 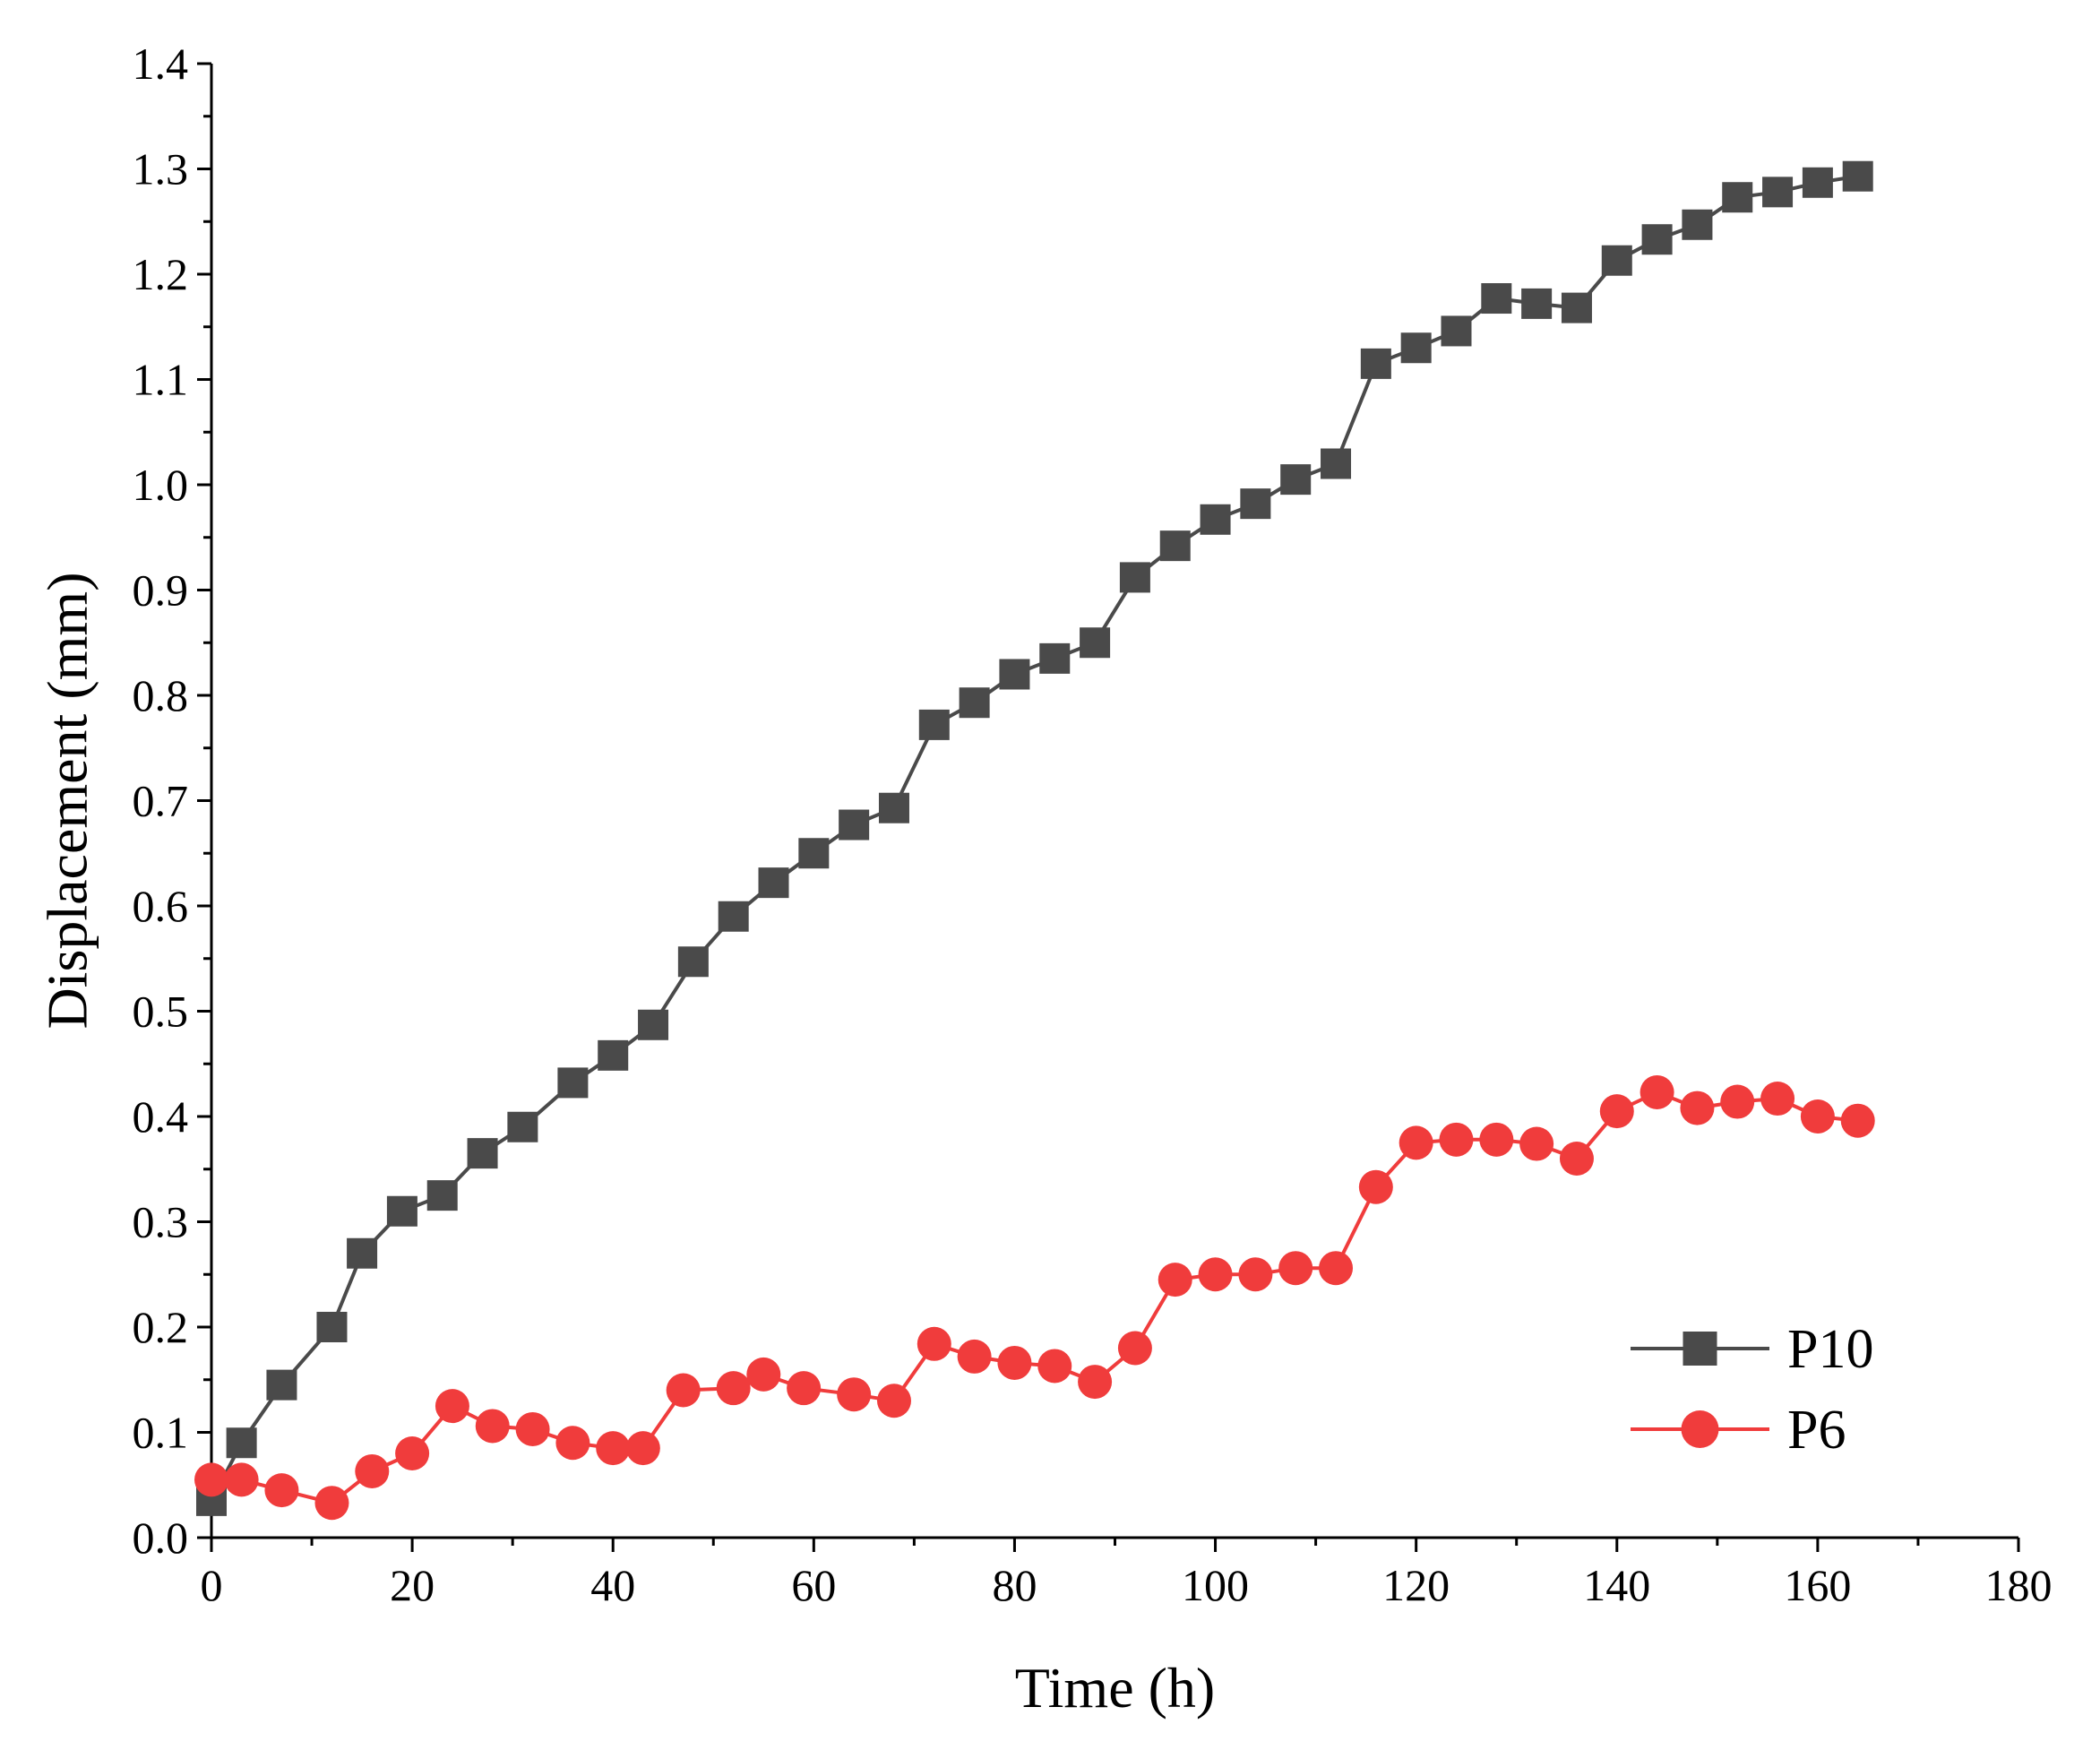 What do you see at coordinates (1817, 1585) in the screenshot?
I see `x-tick-label: 160` at bounding box center [1817, 1585].